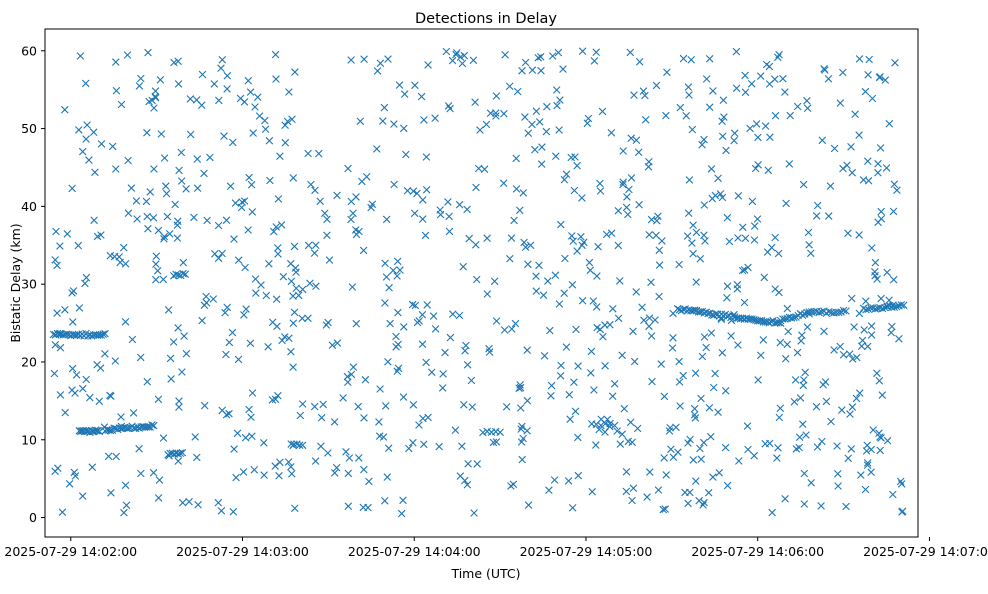 This screenshot has height=594, width=988. What do you see at coordinates (29, 284) in the screenshot?
I see `y-tick-label-3: 30` at bounding box center [29, 284].